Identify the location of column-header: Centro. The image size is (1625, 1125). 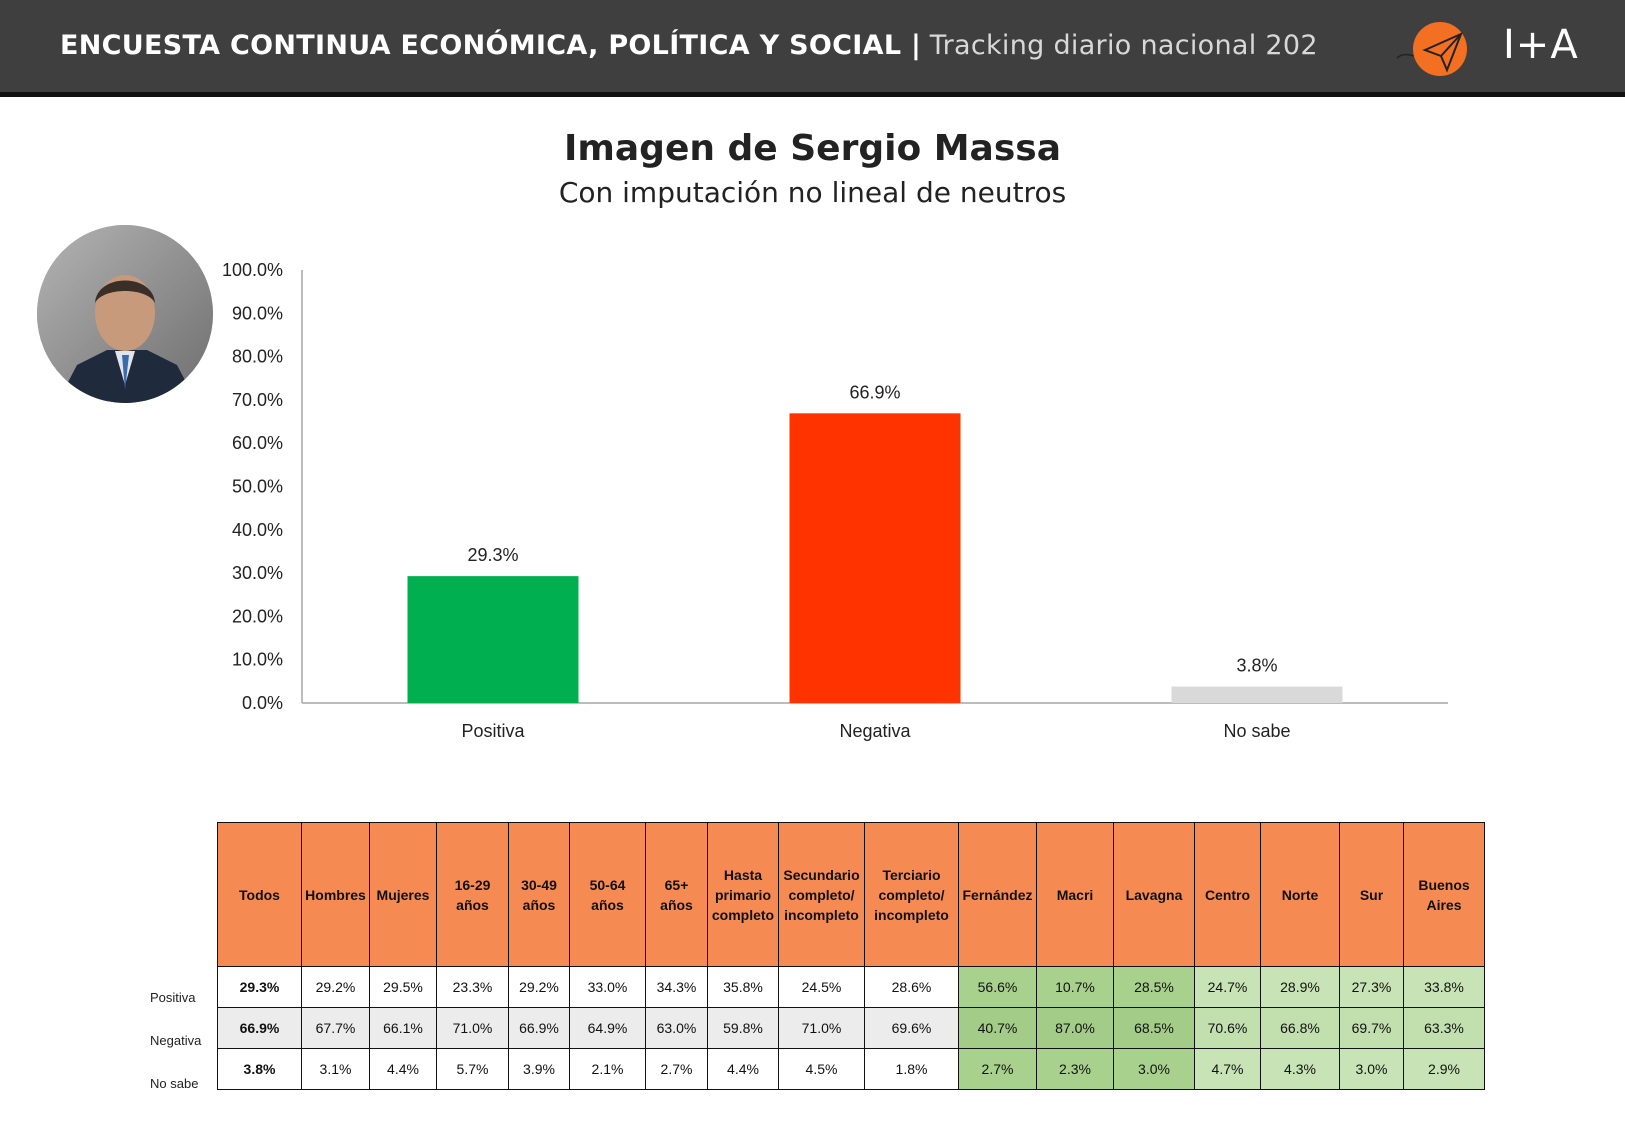
(1227, 894).